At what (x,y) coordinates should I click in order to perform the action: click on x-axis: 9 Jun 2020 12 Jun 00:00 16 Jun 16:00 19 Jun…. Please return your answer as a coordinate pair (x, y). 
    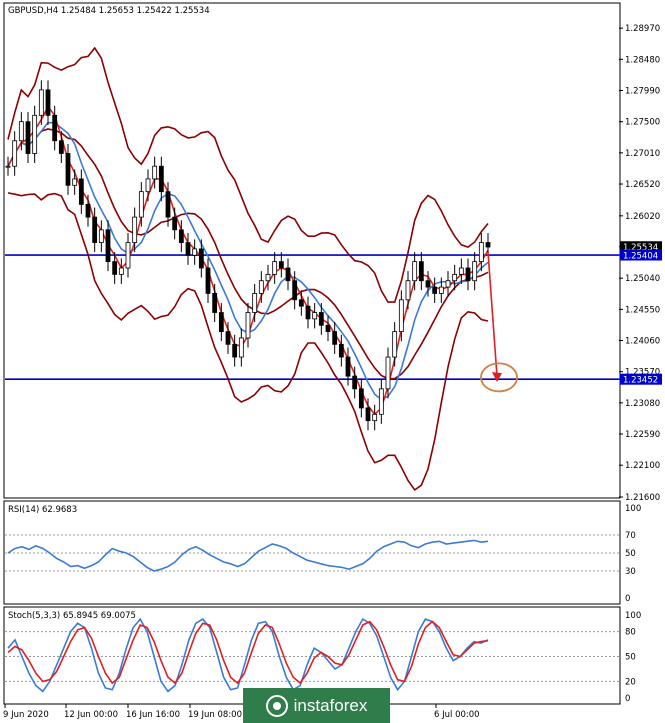
    Looking at the image, I should click on (241, 712).